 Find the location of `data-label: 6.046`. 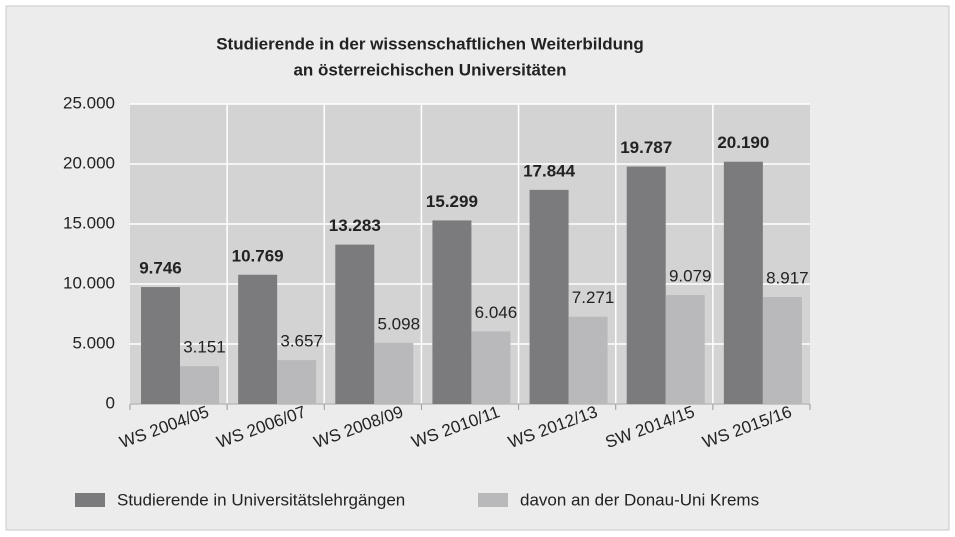

data-label: 6.046 is located at coordinates (496, 312).